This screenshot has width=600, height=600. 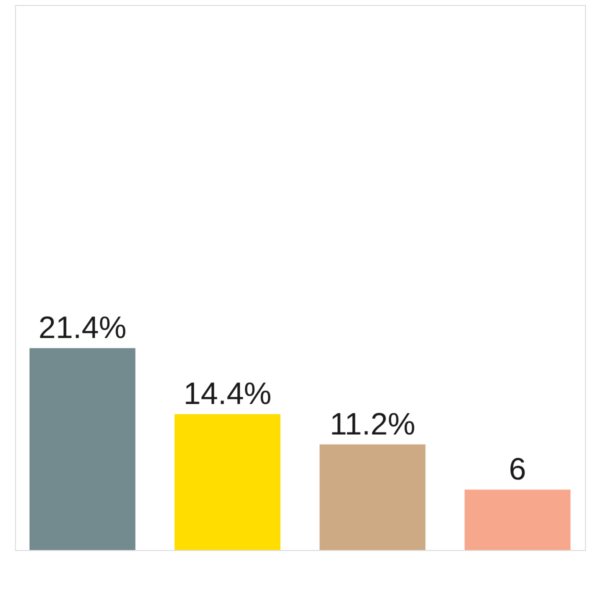 What do you see at coordinates (82, 328) in the screenshot?
I see `data-label: 21.4%` at bounding box center [82, 328].